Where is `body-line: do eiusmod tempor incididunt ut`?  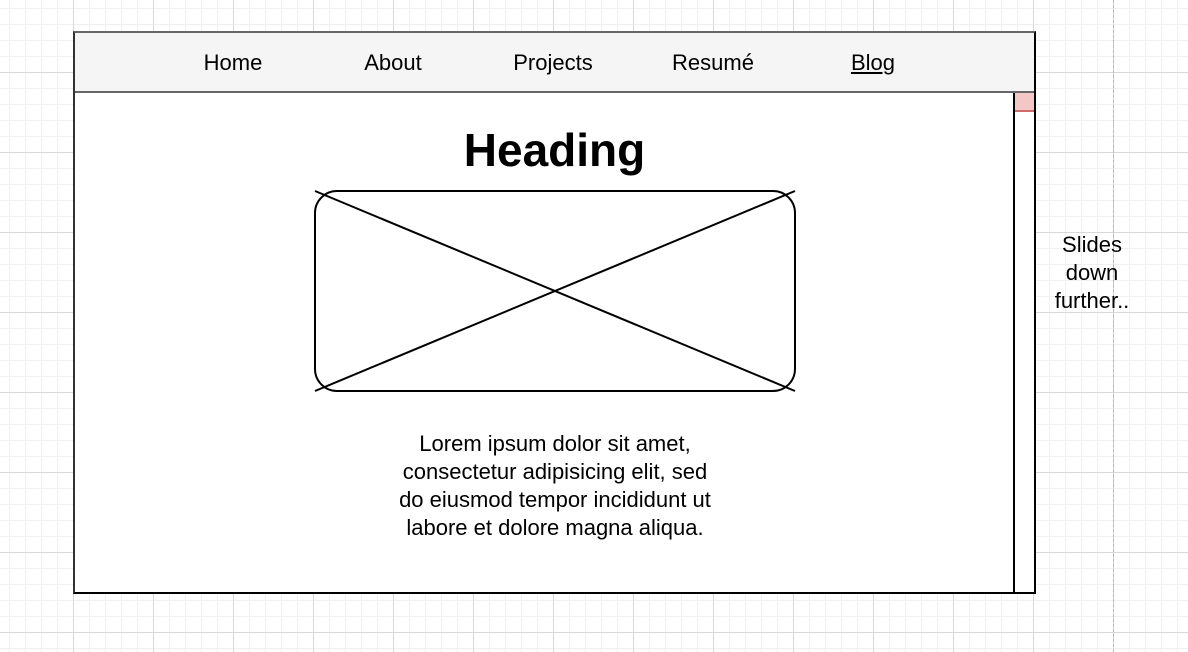 body-line: do eiusmod tempor incididunt ut is located at coordinates (555, 499).